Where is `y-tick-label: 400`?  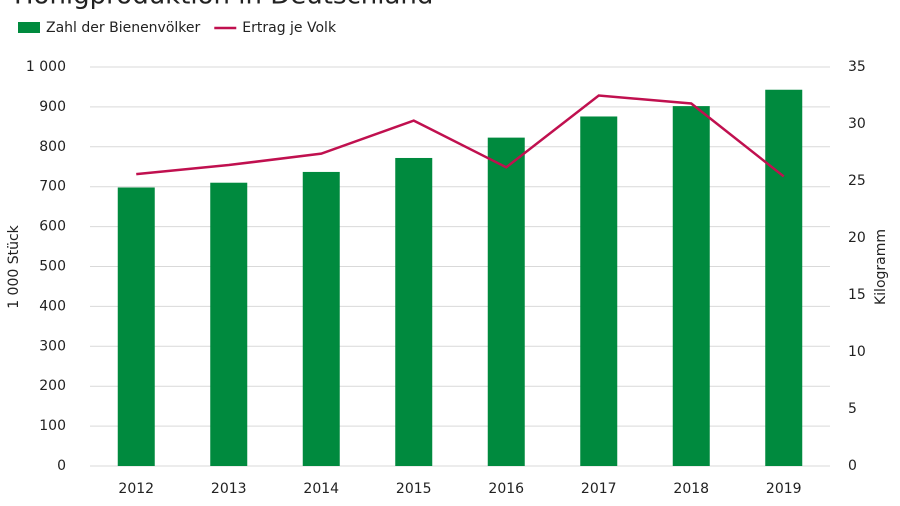 y-tick-label: 400 is located at coordinates (52, 306).